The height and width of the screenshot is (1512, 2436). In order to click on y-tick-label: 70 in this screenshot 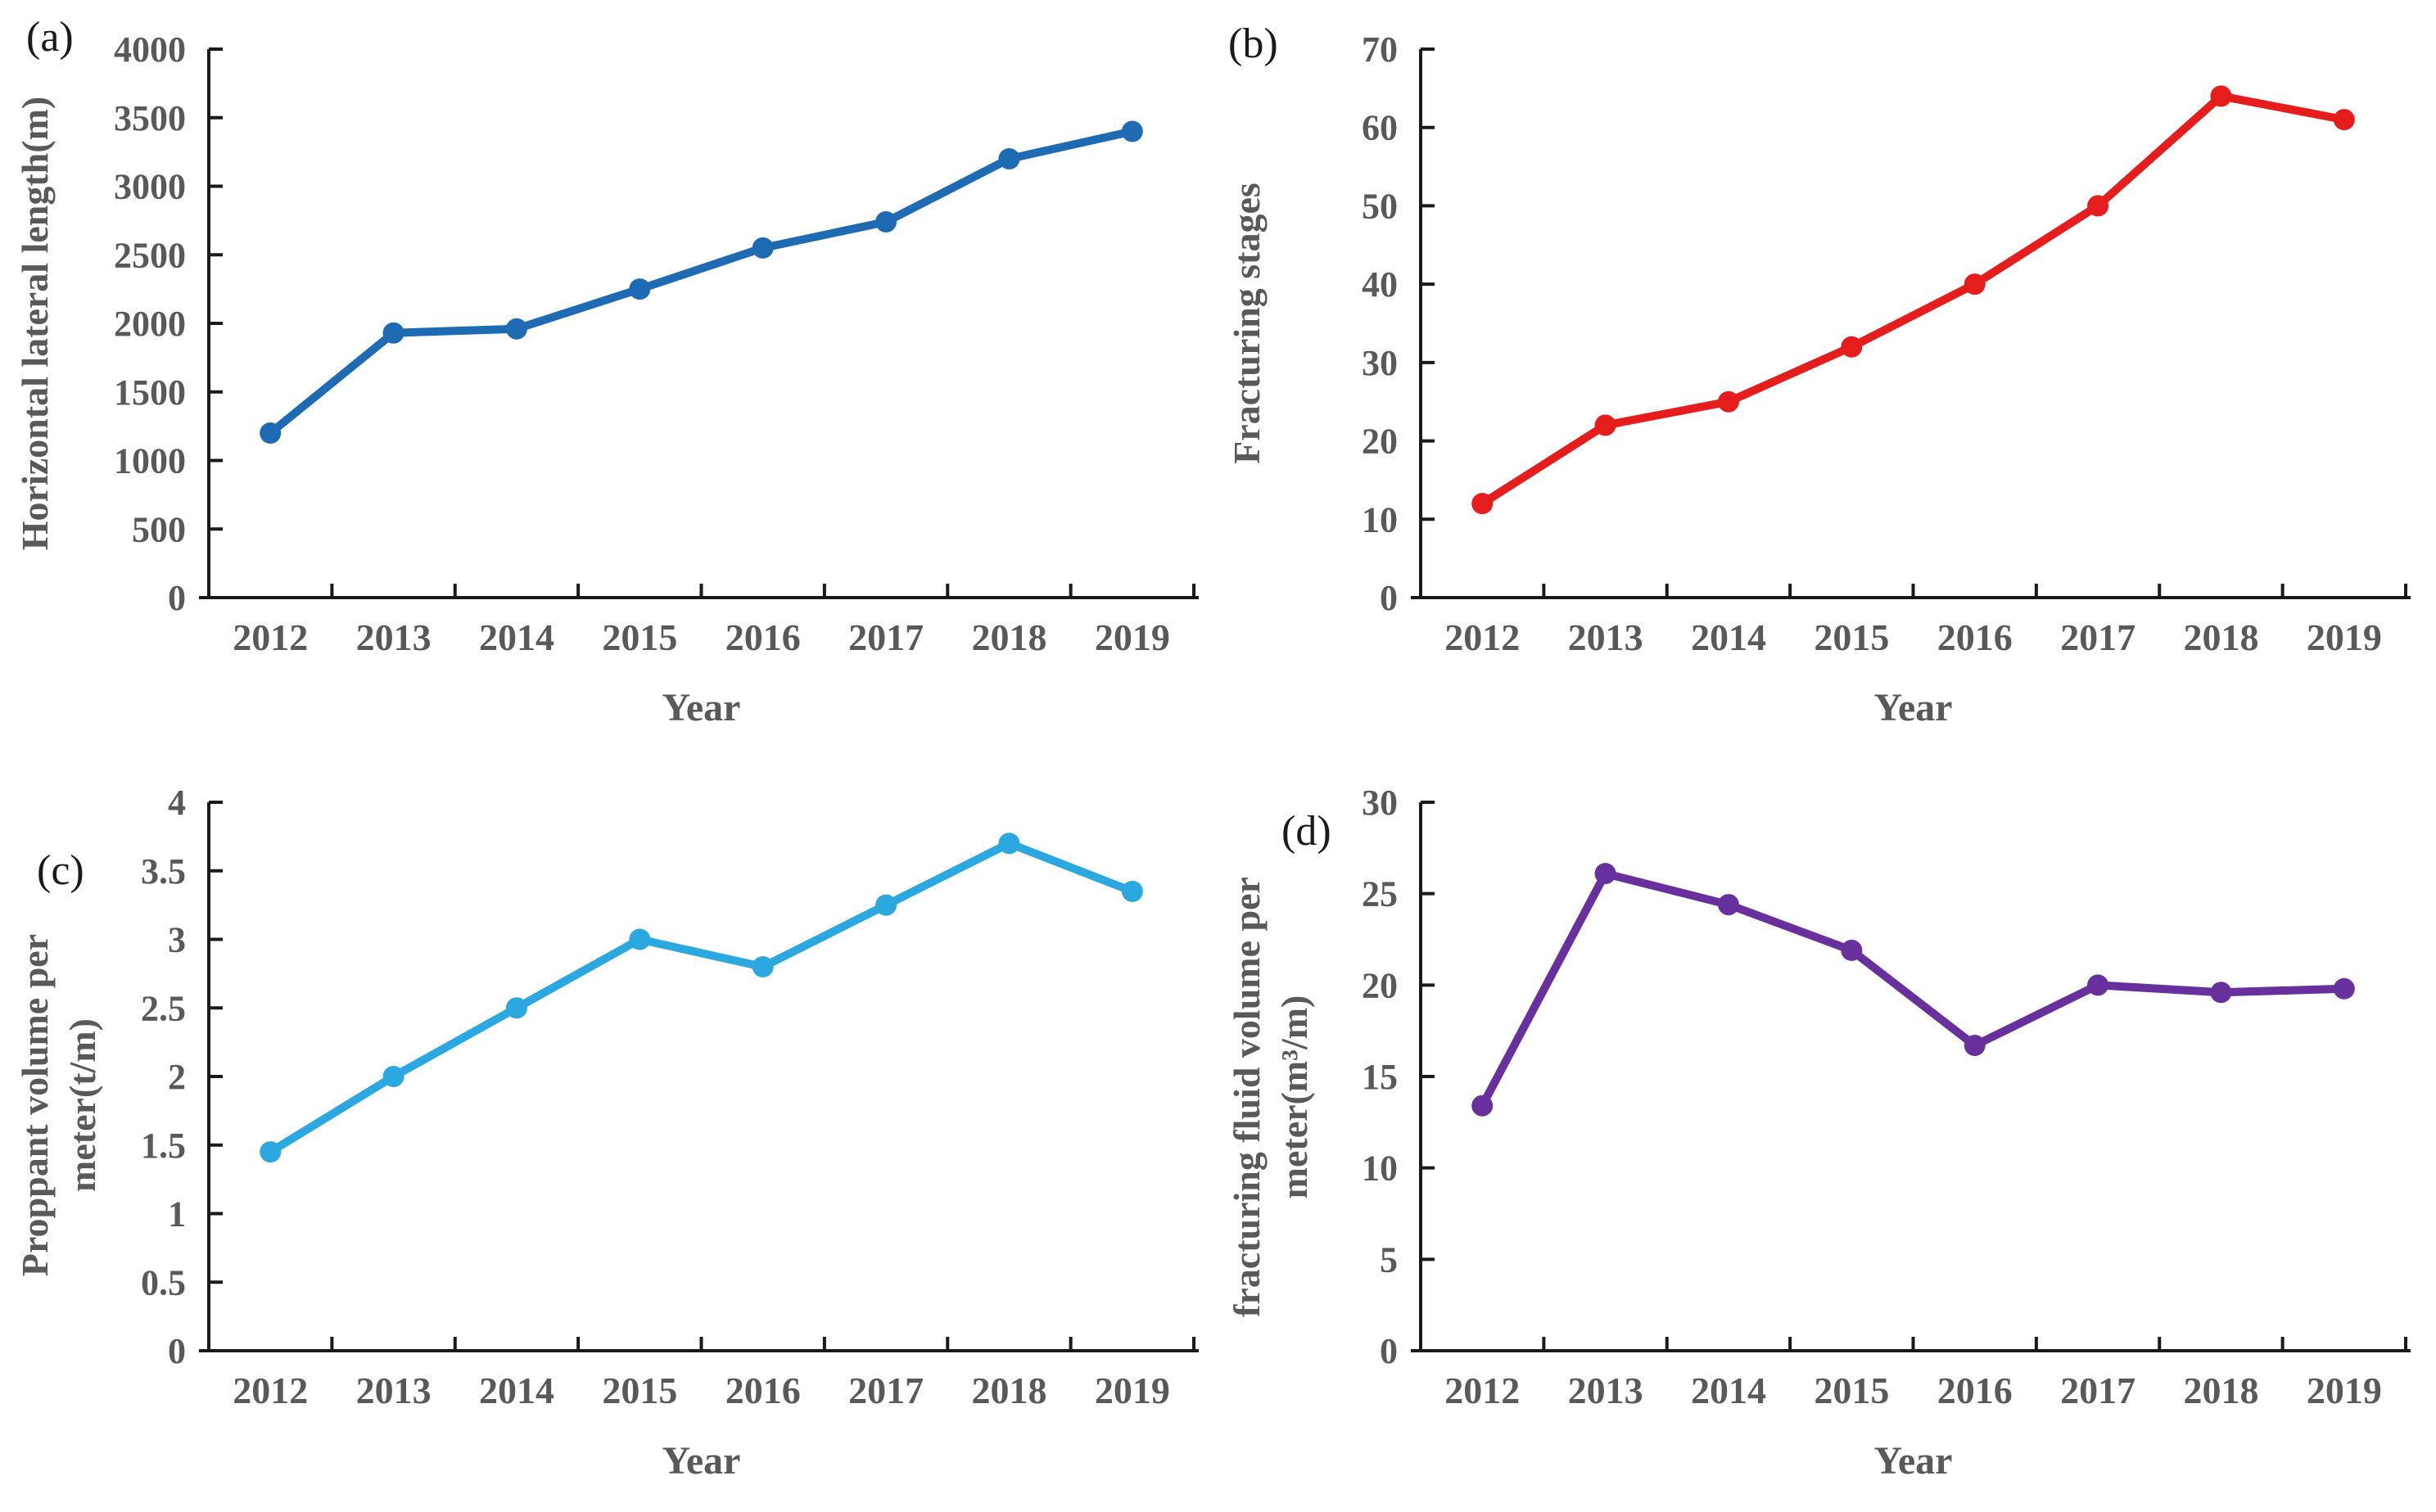, I will do `click(1380, 49)`.